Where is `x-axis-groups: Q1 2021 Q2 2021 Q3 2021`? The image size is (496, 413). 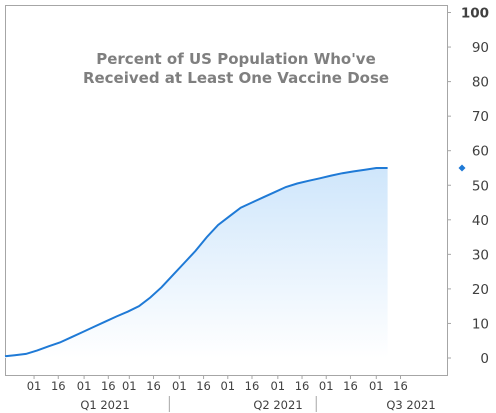
x-axis-groups: Q1 2021 Q2 2021 Q3 2021 is located at coordinates (258, 404).